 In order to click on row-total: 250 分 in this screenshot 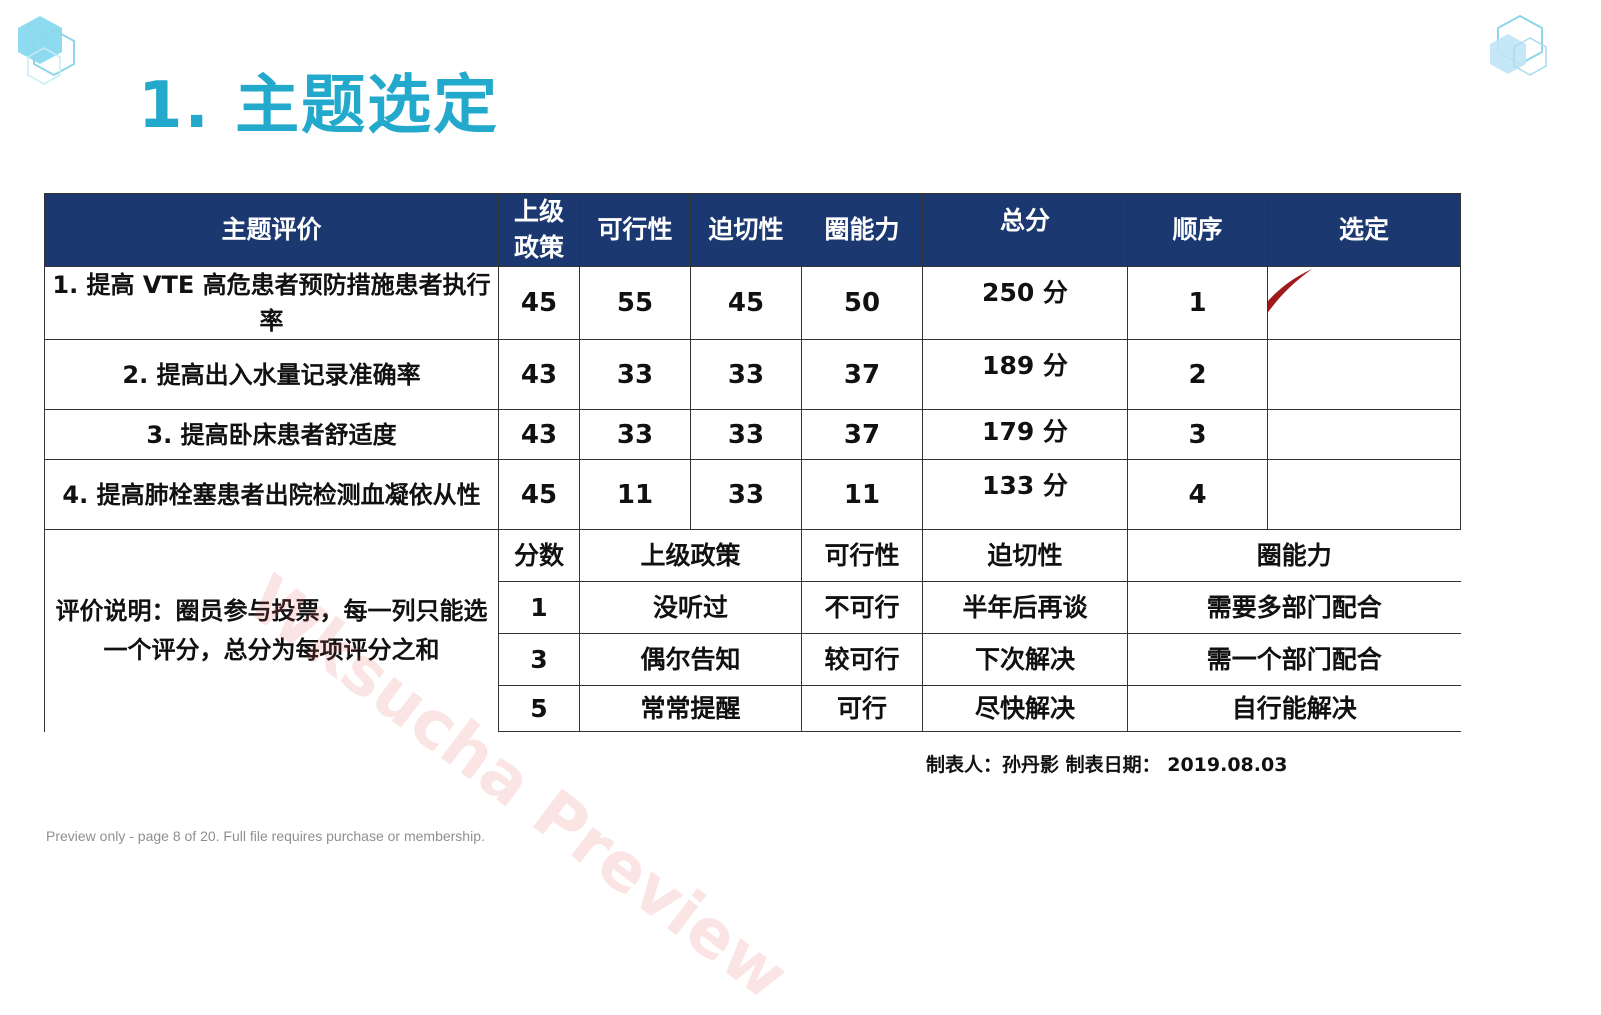, I will do `click(1025, 303)`.